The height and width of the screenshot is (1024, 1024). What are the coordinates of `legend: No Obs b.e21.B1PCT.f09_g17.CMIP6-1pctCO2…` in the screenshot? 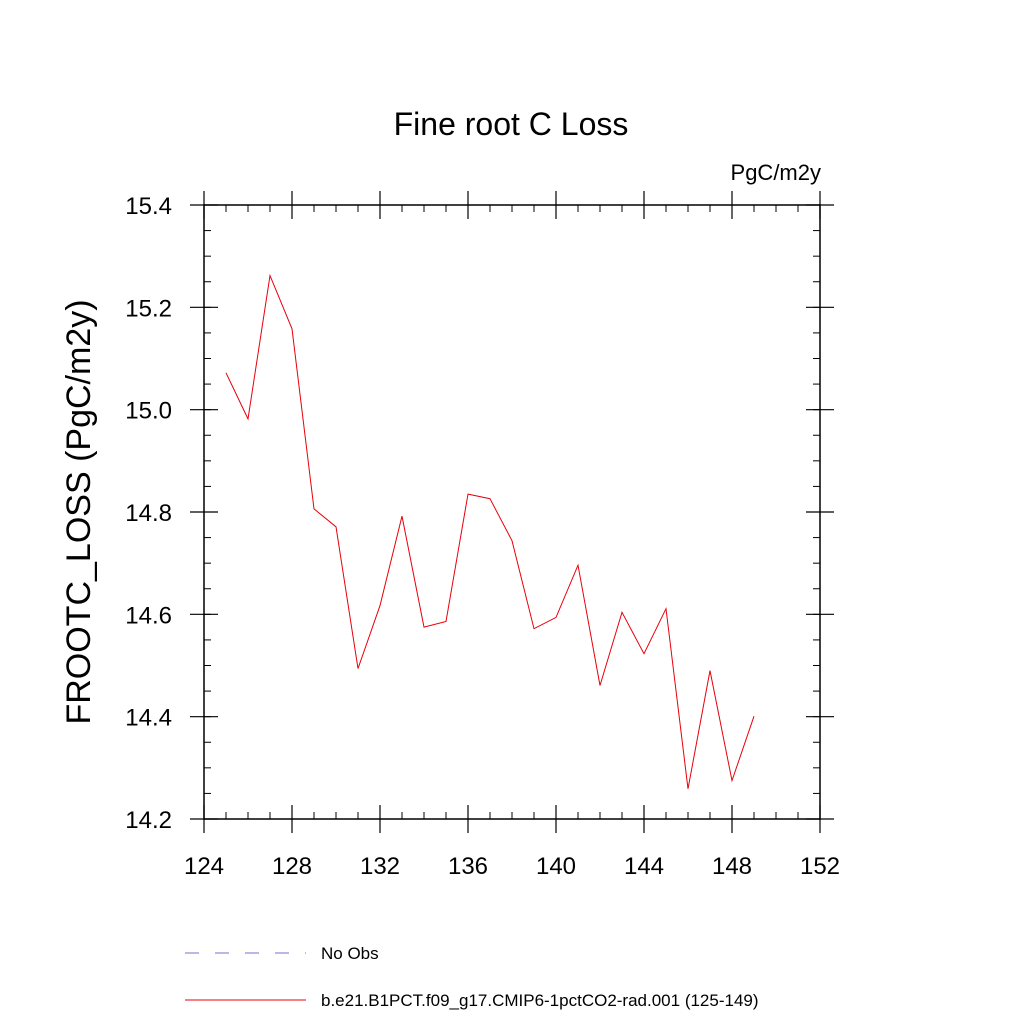 It's located at (472, 977).